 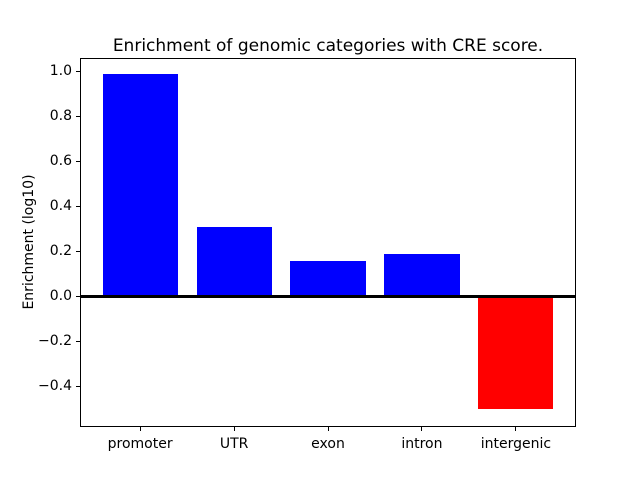 What do you see at coordinates (55, 385) in the screenshot?
I see `y-tick-label: −0.4` at bounding box center [55, 385].